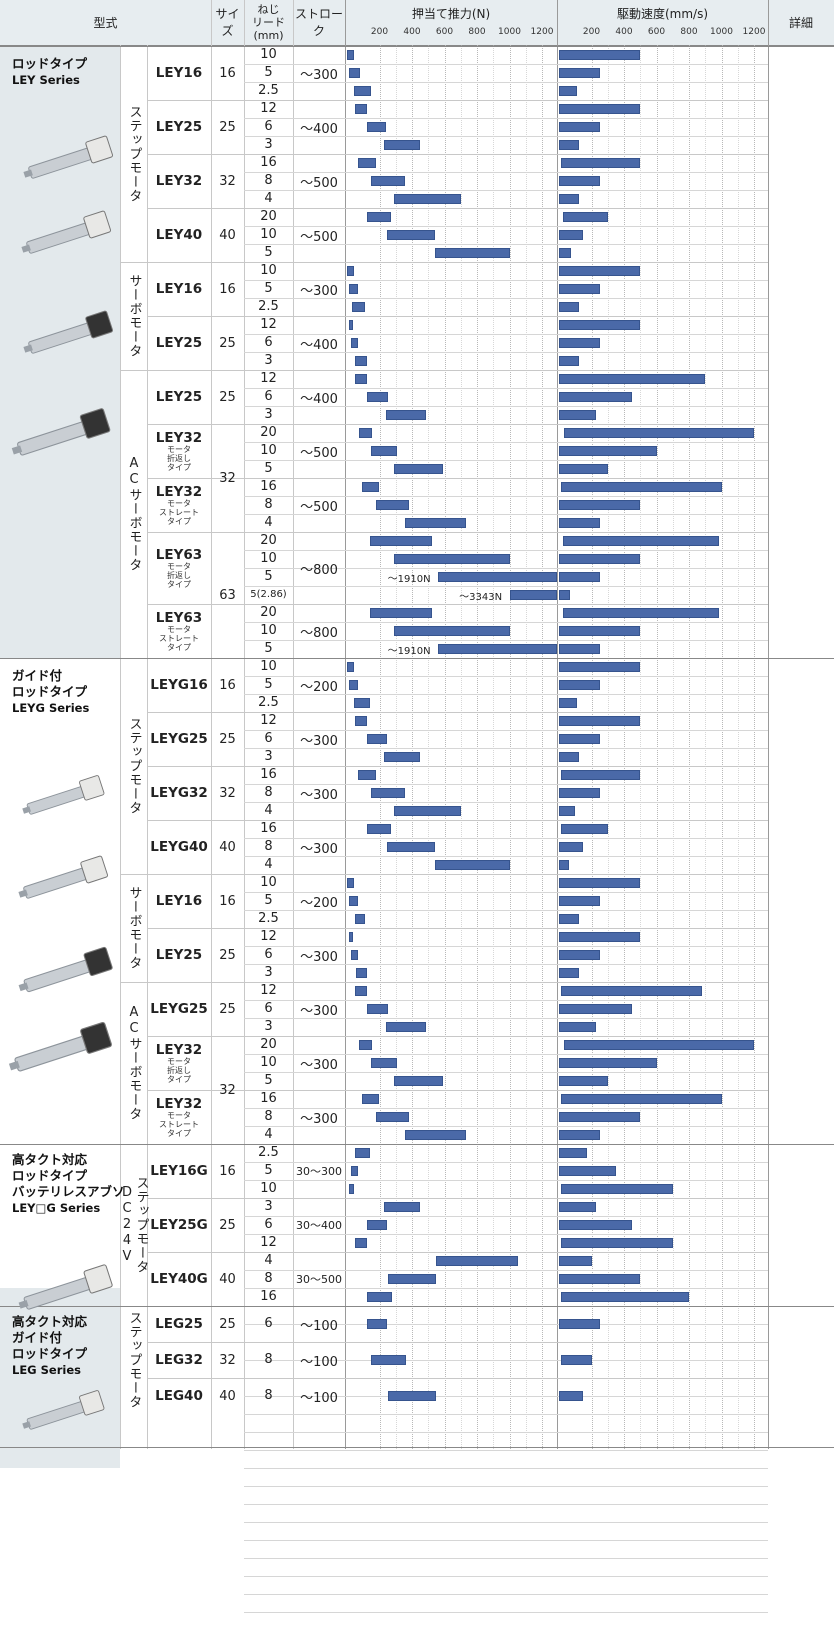  I want to click on stroke-cell: ～300, so click(319, 792).